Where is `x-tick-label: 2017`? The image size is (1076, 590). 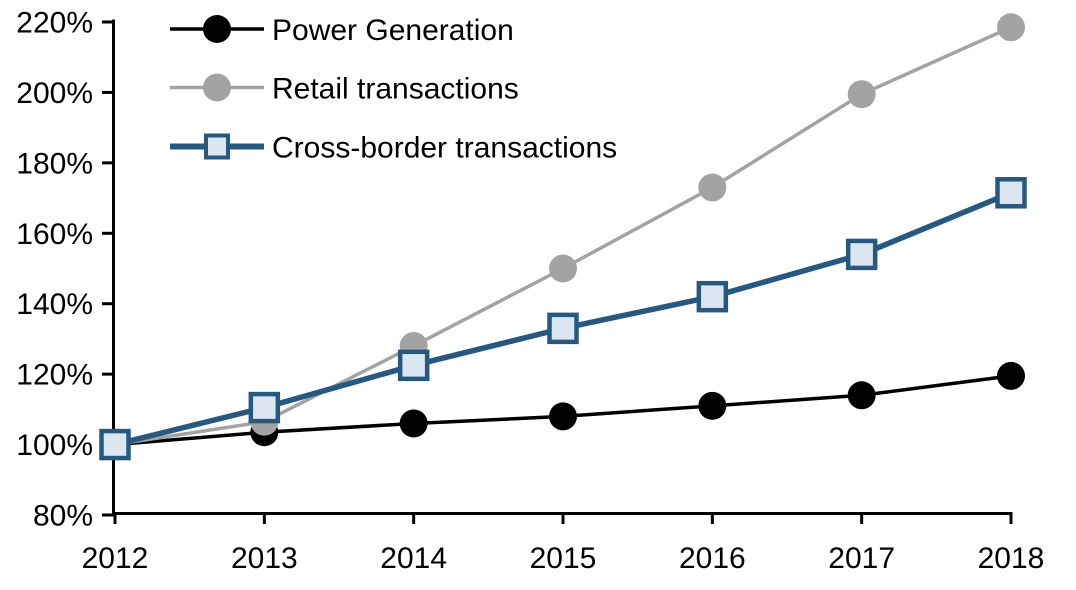 x-tick-label: 2017 is located at coordinates (861, 558).